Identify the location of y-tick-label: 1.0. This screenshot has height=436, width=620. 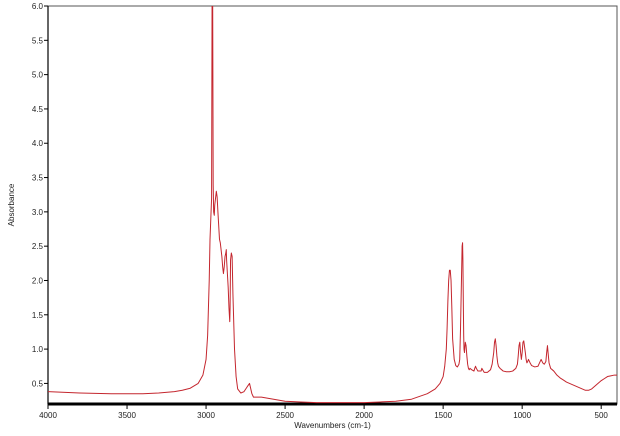
(38, 349).